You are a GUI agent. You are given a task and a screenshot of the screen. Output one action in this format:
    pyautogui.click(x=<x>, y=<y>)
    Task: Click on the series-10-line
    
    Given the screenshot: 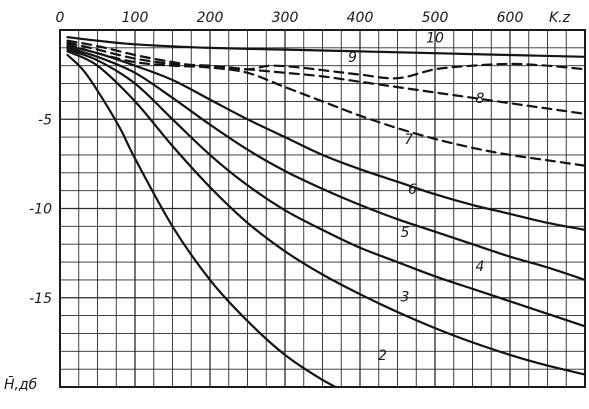 What is the action you would take?
    pyautogui.click(x=325, y=47)
    